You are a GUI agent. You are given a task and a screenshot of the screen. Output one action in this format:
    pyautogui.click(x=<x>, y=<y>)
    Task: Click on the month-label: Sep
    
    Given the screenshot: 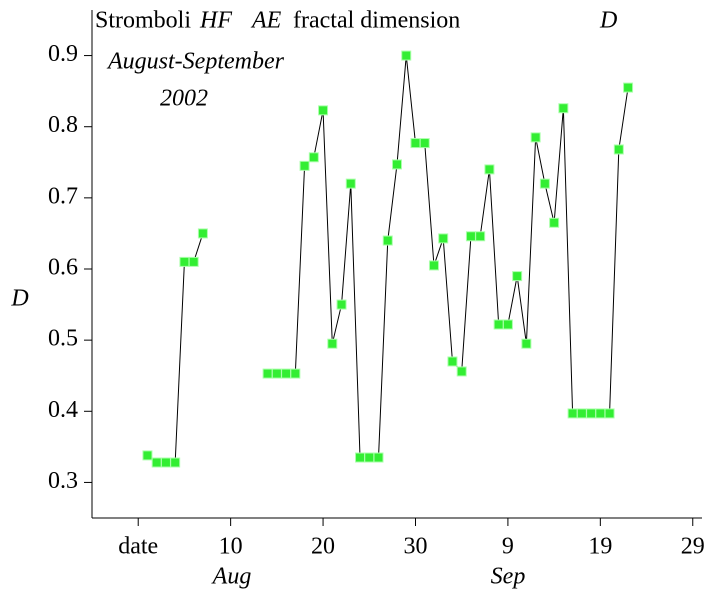 What is the action you would take?
    pyautogui.click(x=508, y=577)
    